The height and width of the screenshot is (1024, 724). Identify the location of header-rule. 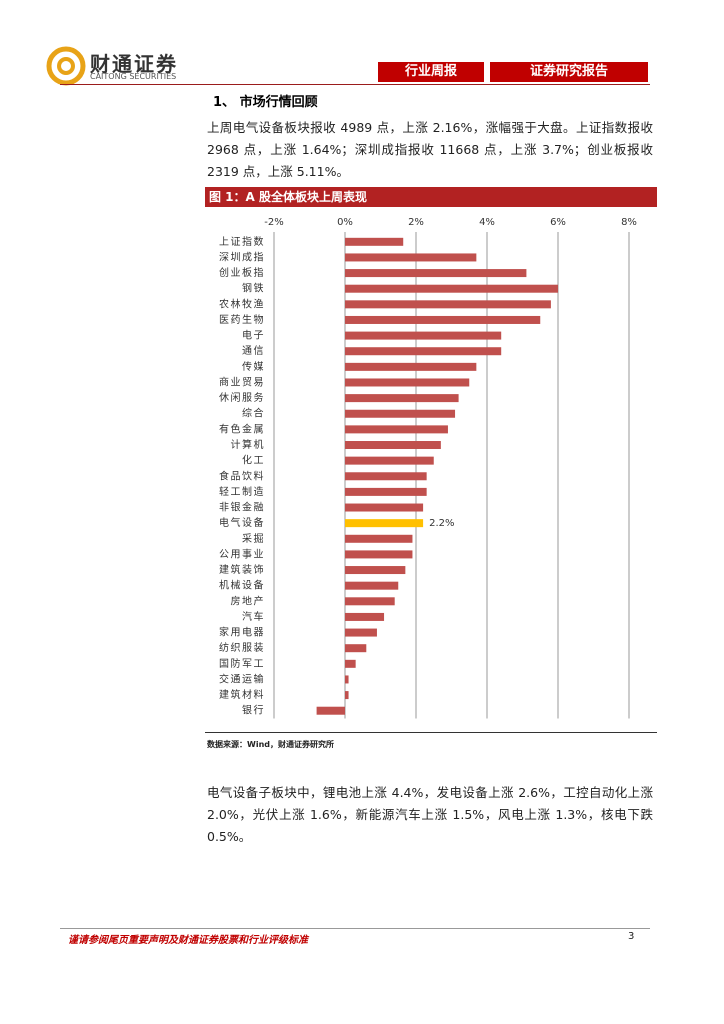
(355, 84).